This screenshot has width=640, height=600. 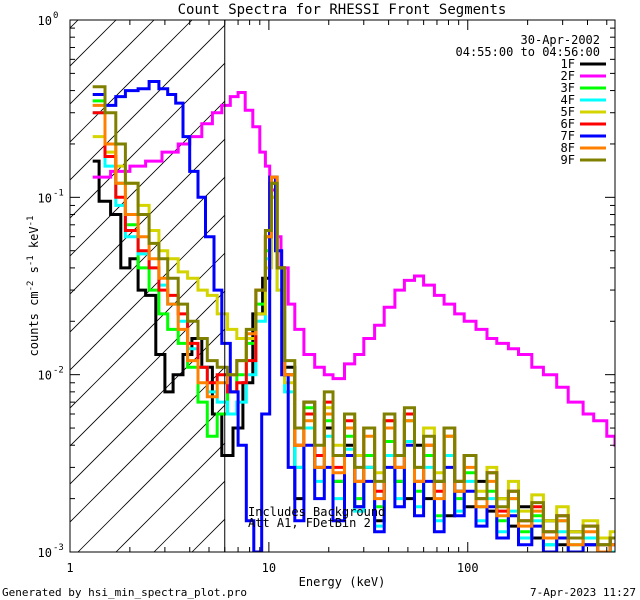 What do you see at coordinates (568, 88) in the screenshot?
I see `legend-label-3F: 3F` at bounding box center [568, 88].